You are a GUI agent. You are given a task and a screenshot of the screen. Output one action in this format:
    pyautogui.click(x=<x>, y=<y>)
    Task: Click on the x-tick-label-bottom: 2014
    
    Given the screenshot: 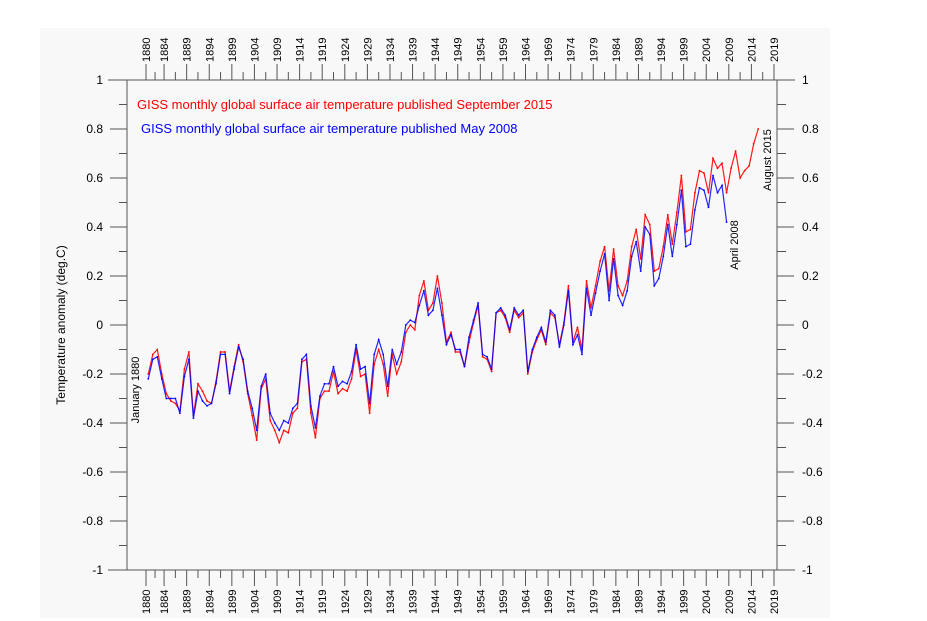 What is the action you would take?
    pyautogui.click(x=752, y=602)
    